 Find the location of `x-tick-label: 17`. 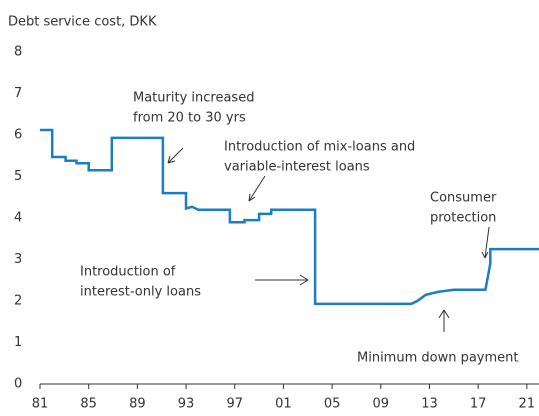

x-tick-label: 17 is located at coordinates (478, 404).